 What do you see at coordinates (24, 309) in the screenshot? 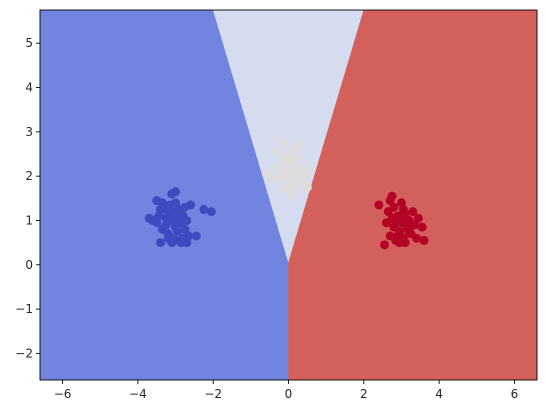
I see `y-tick-label: −1` at bounding box center [24, 309].